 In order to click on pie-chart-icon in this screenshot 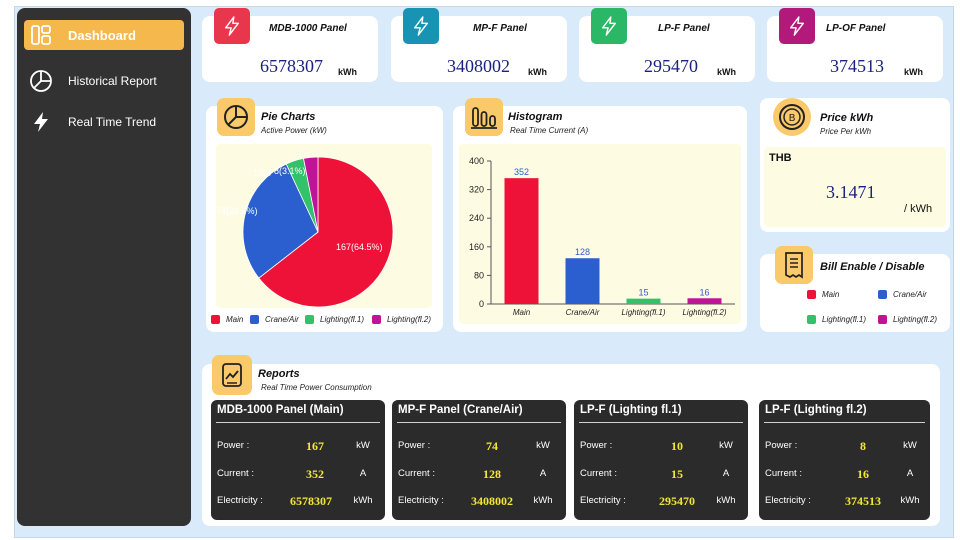, I will do `click(41, 81)`.